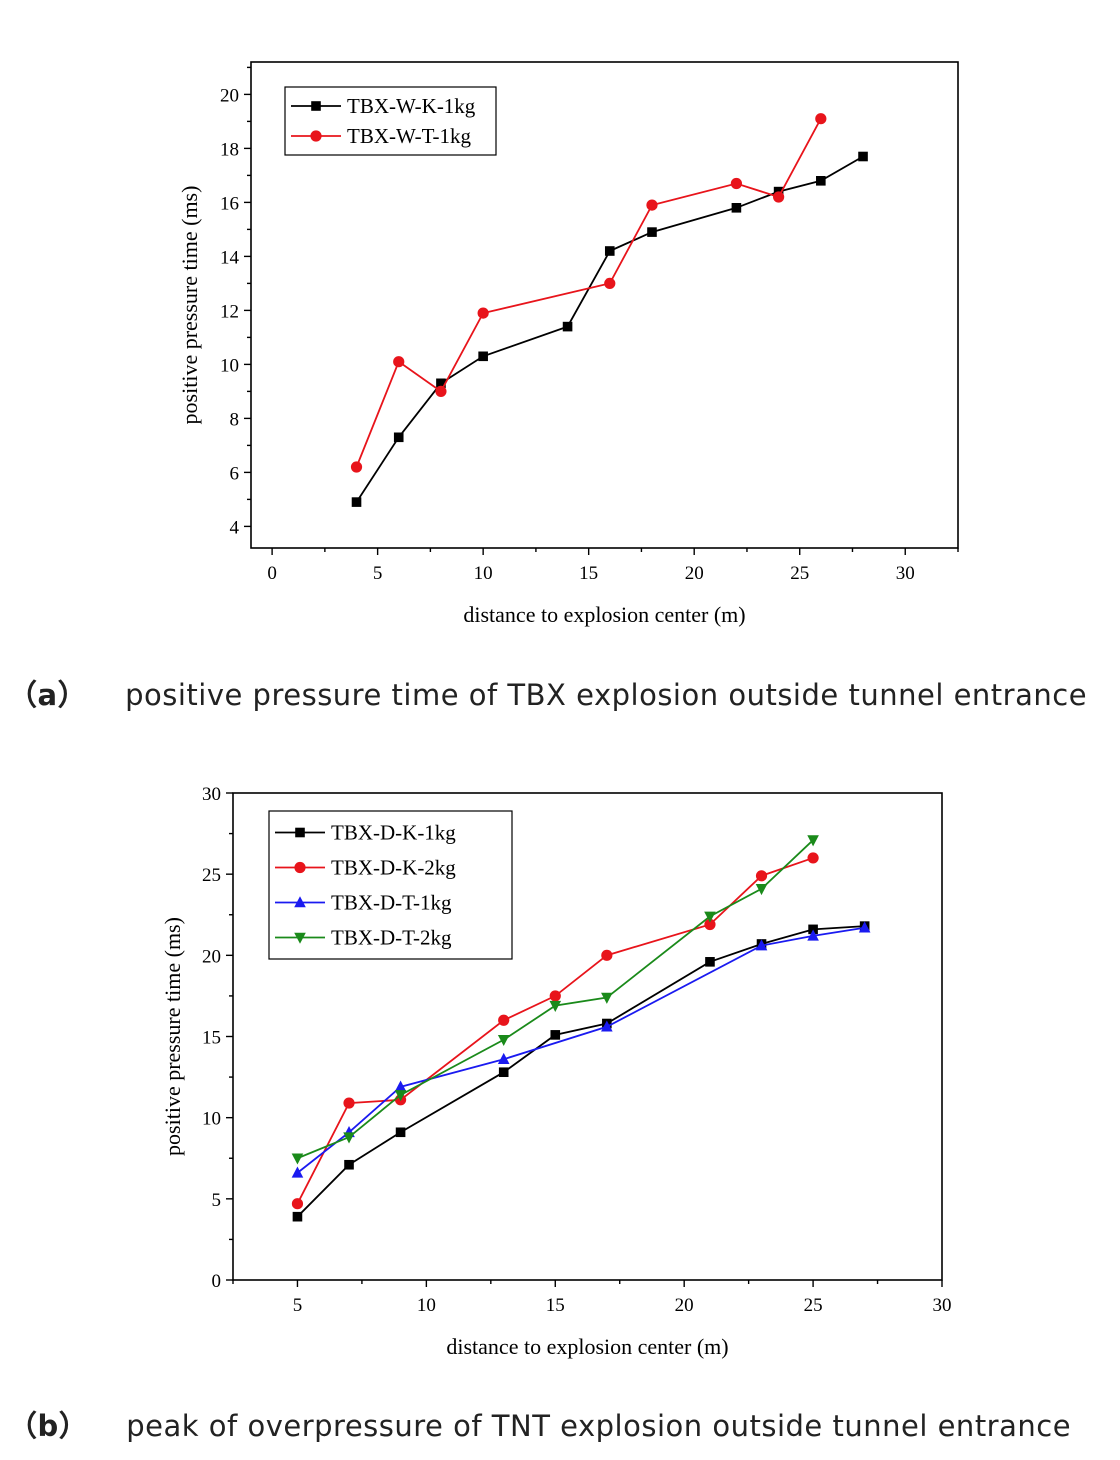 The image size is (1120, 1460). I want to click on c1-x-axis-title: distance to explosion center (m), so click(587, 1346).